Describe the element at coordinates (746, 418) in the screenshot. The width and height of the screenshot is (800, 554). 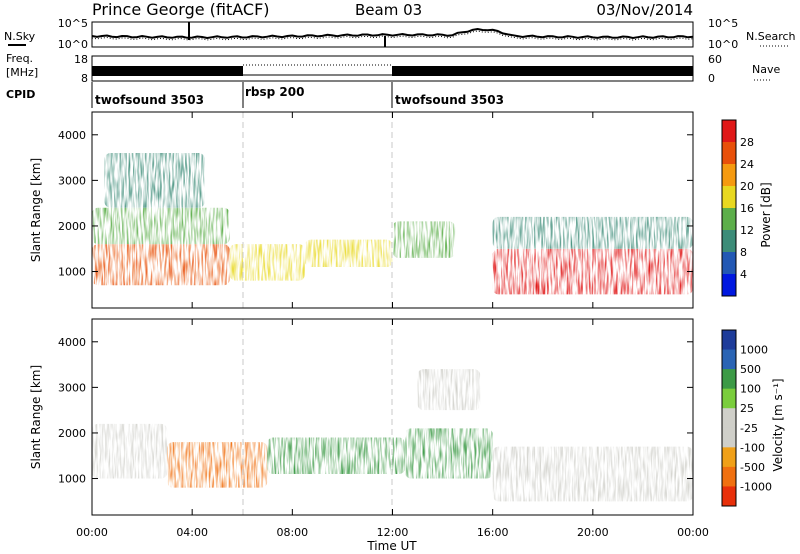
I see `velocity-colorbar: 1000 500 100 25 -25 -100 -500 -1000` at that location.